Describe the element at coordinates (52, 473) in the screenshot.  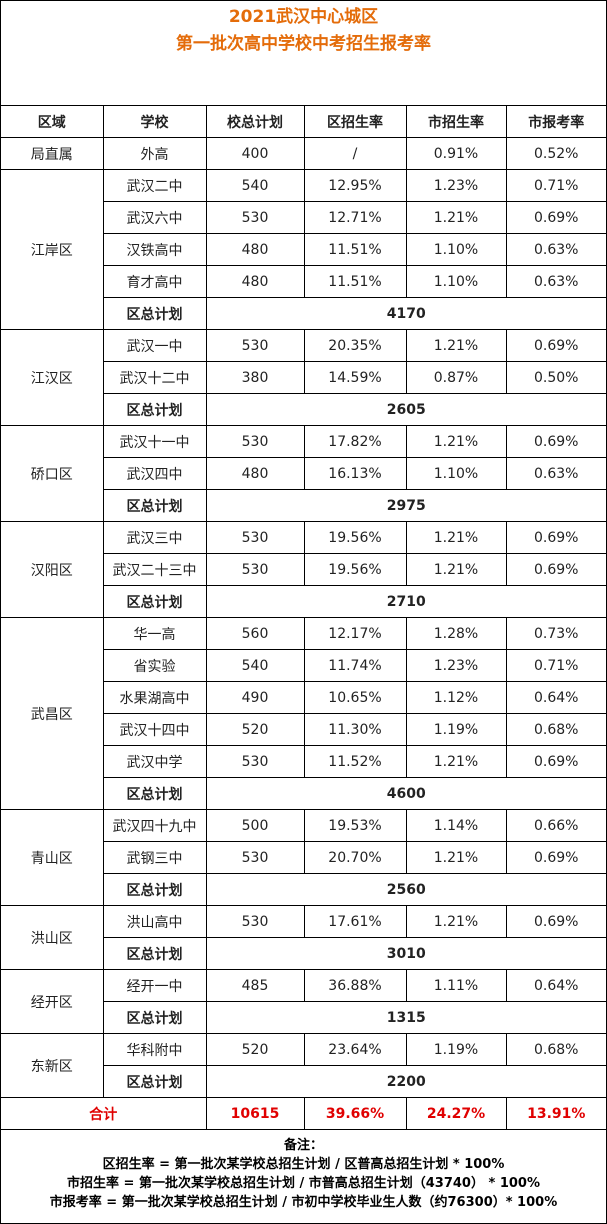
I see `district-cell: 硚口区` at that location.